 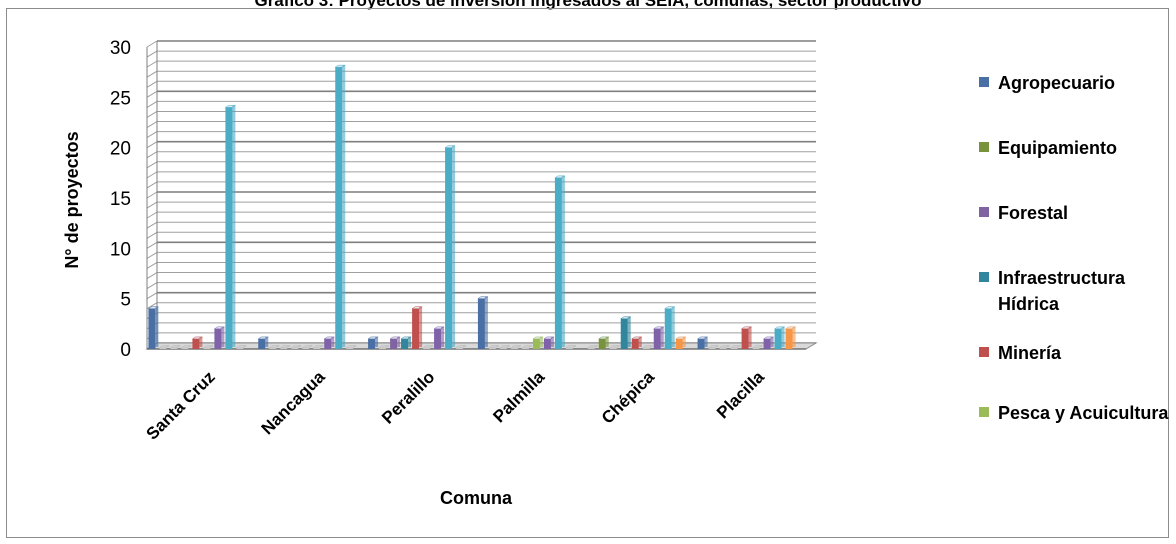 I want to click on x-tick-label: Santa Cruz, so click(x=181, y=405).